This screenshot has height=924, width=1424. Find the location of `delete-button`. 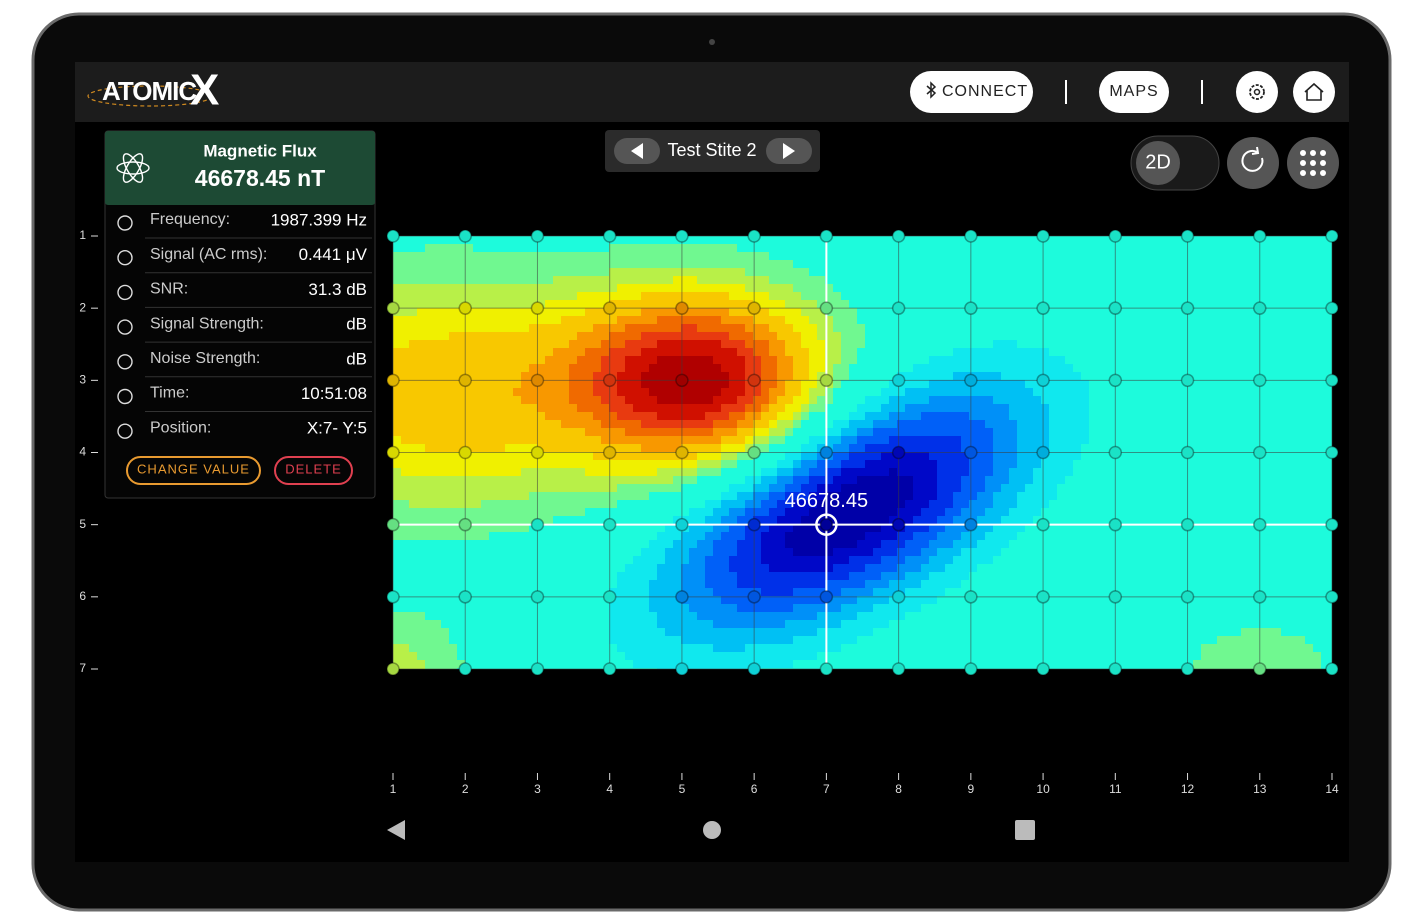

delete-button is located at coordinates (313, 470).